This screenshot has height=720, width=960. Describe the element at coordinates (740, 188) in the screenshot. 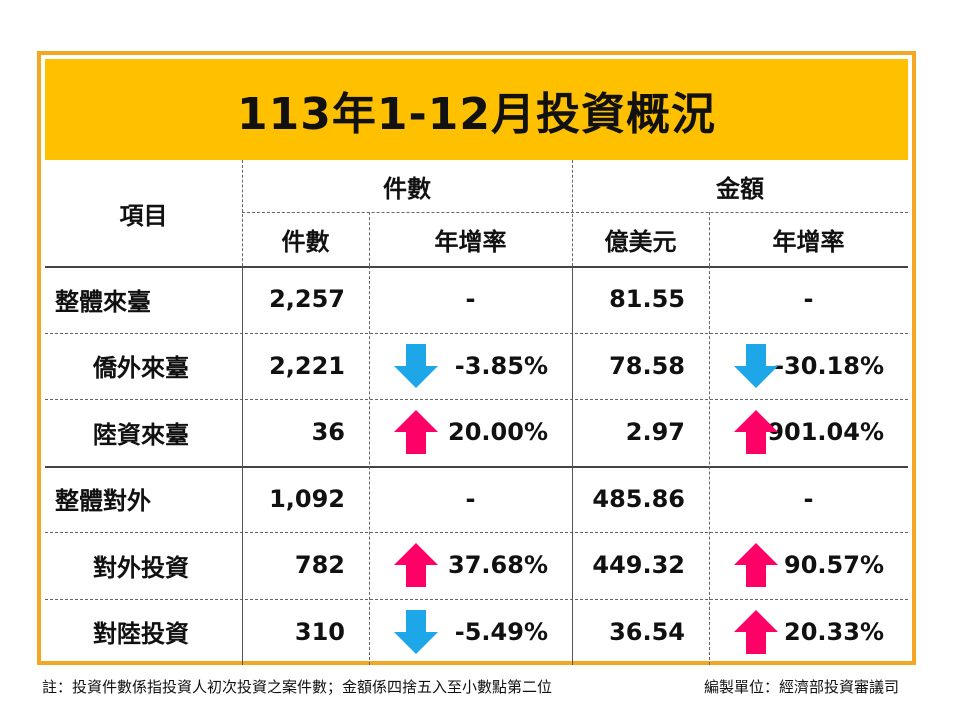

I see `header-group-amount: 金額` at that location.